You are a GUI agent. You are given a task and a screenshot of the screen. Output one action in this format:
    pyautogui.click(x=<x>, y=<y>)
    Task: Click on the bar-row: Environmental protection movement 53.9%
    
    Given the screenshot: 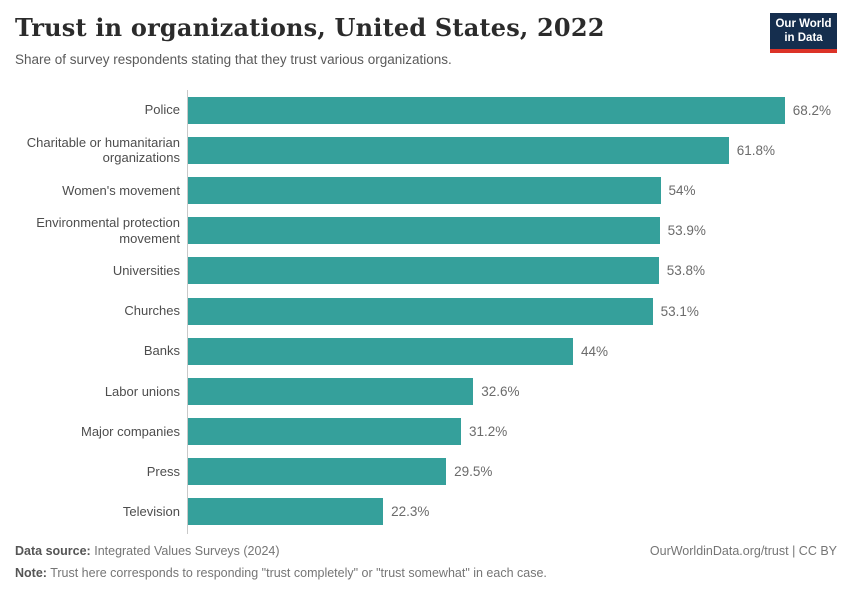 What is the action you would take?
    pyautogui.click(x=428, y=231)
    